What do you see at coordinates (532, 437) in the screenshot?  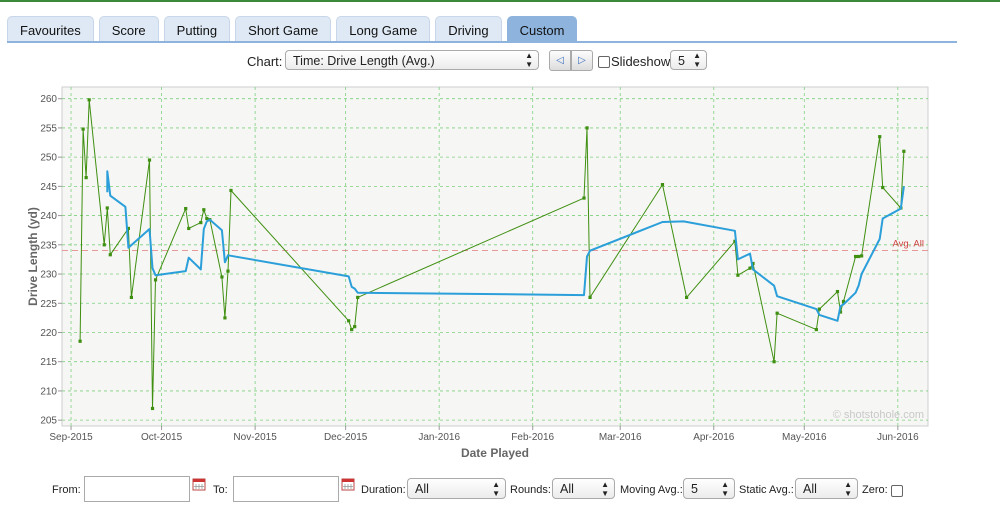 I see `x-tick-label: Feb-2016` at bounding box center [532, 437].